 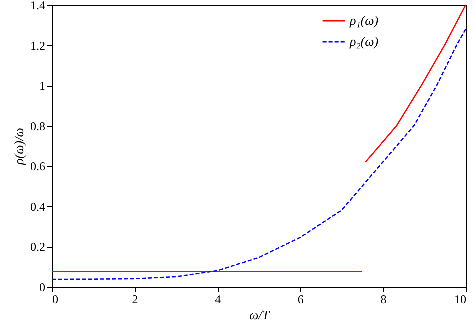 What do you see at coordinates (364, 41) in the screenshot?
I see `legend-label: ρ₂(ω)` at bounding box center [364, 41].